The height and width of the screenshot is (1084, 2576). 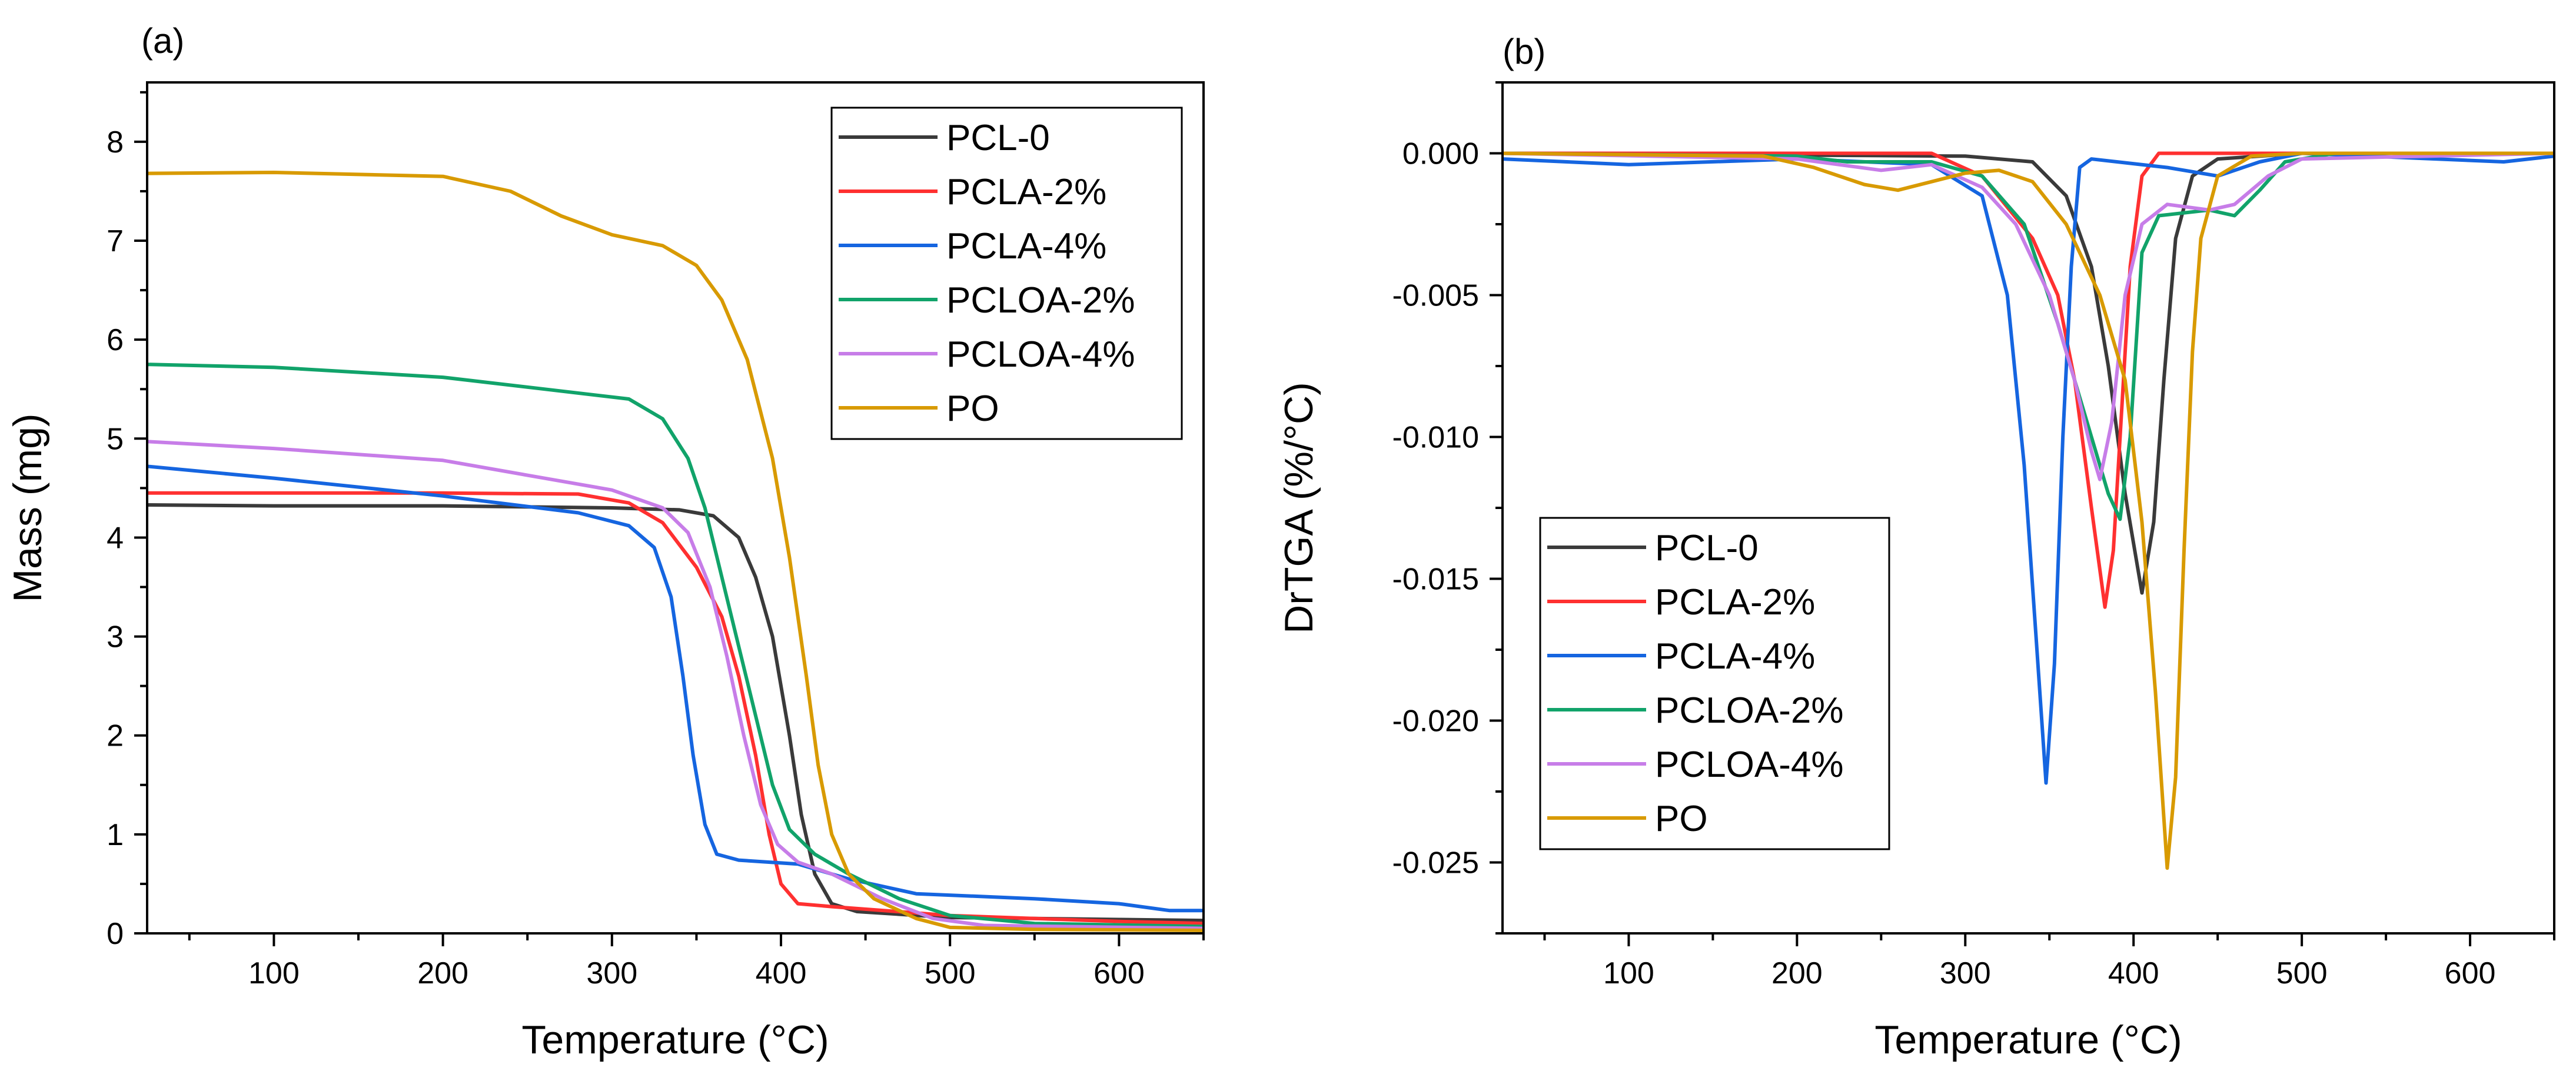 What do you see at coordinates (1435, 863) in the screenshot?
I see `y-tick-label: -0.025` at bounding box center [1435, 863].